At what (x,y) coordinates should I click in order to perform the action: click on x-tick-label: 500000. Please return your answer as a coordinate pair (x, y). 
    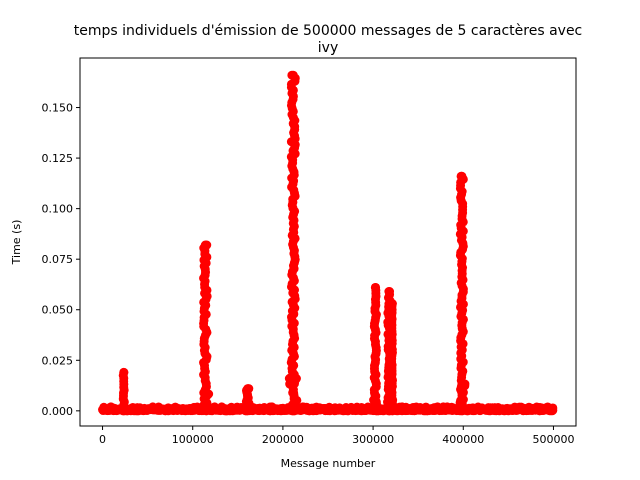
    Looking at the image, I should click on (553, 439).